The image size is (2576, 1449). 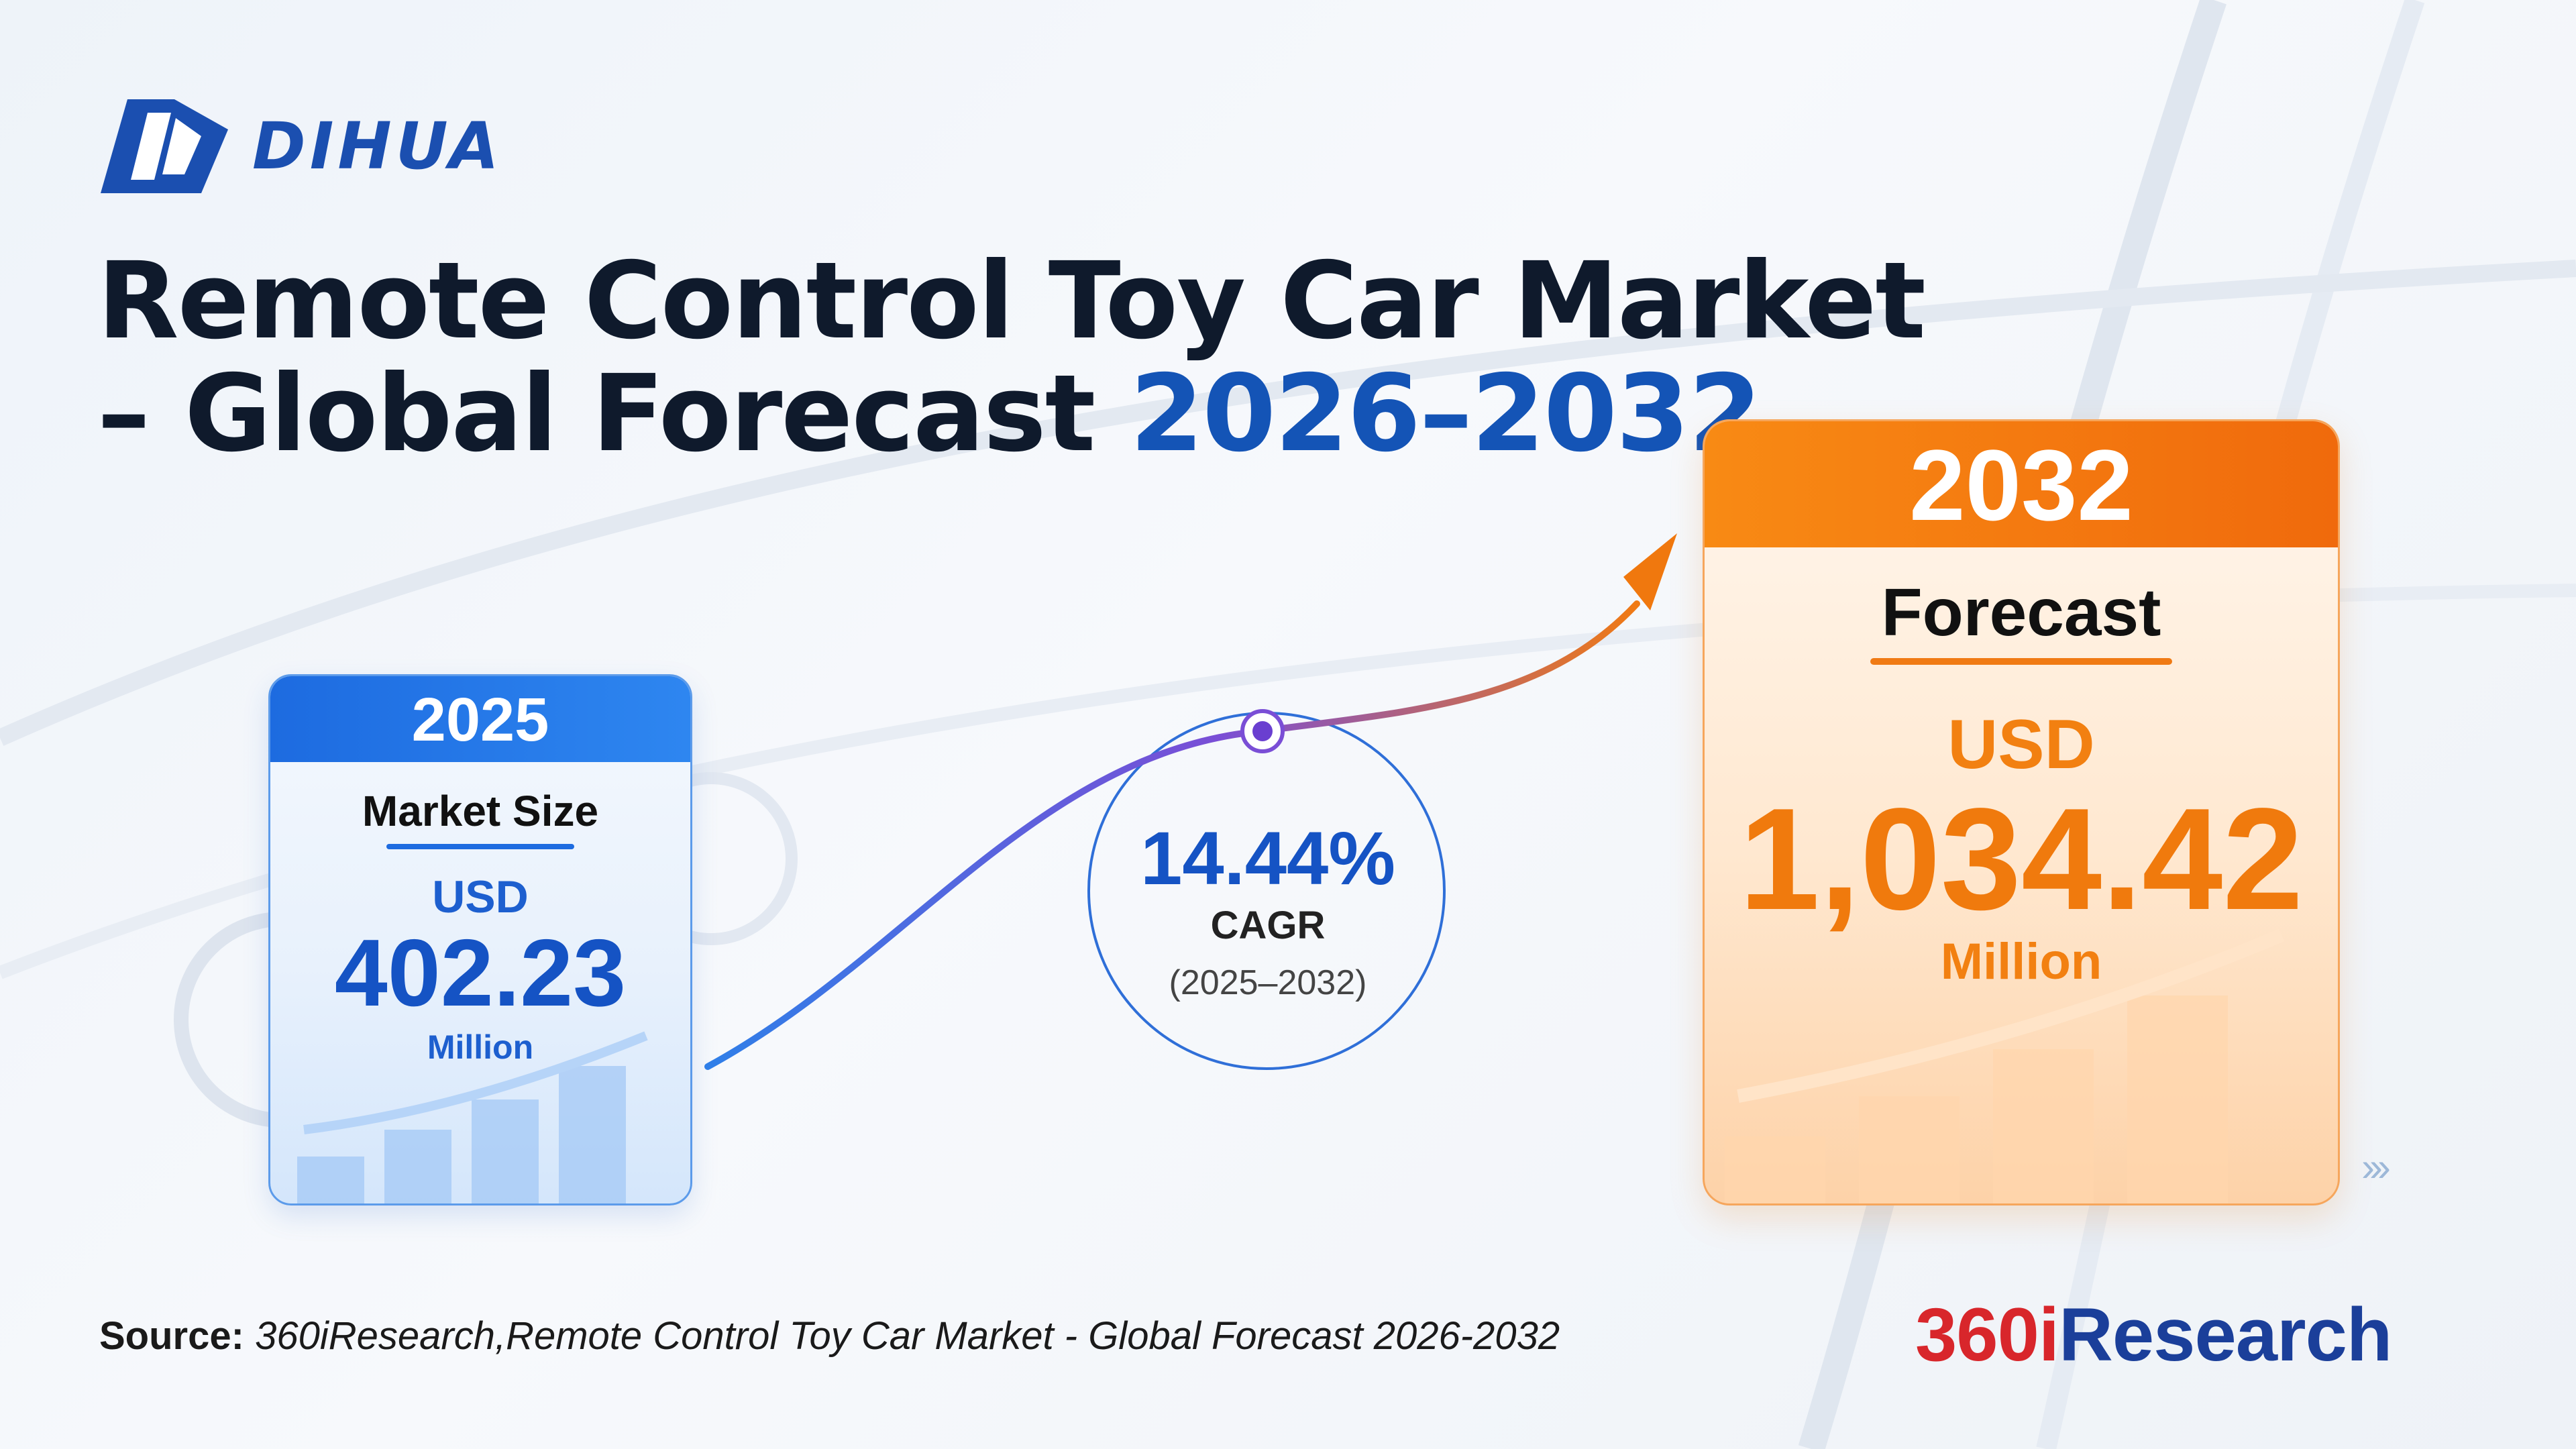 What do you see at coordinates (2021, 745) in the screenshot?
I see `card-2032-currency: USD` at bounding box center [2021, 745].